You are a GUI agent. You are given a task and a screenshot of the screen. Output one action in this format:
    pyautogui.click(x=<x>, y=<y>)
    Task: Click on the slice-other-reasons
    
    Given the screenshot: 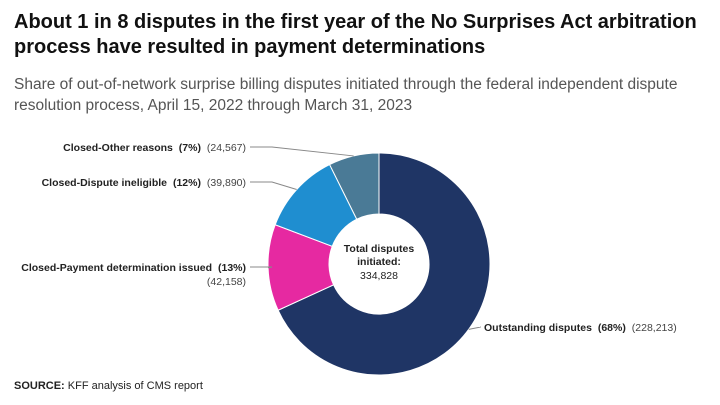 What is the action you would take?
    pyautogui.click(x=354, y=186)
    